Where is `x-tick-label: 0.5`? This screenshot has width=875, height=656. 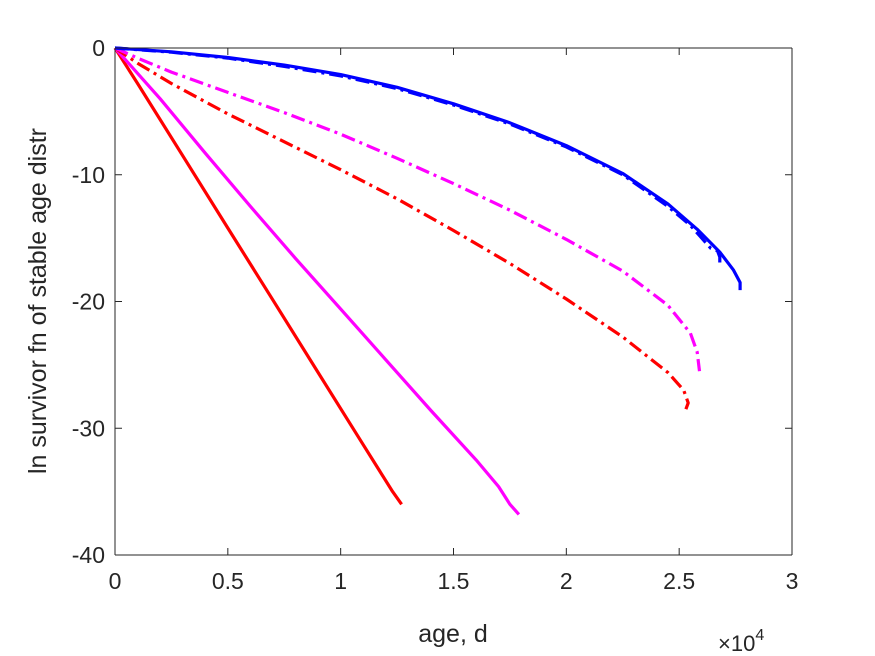 x-tick-label: 0.5 is located at coordinates (228, 581).